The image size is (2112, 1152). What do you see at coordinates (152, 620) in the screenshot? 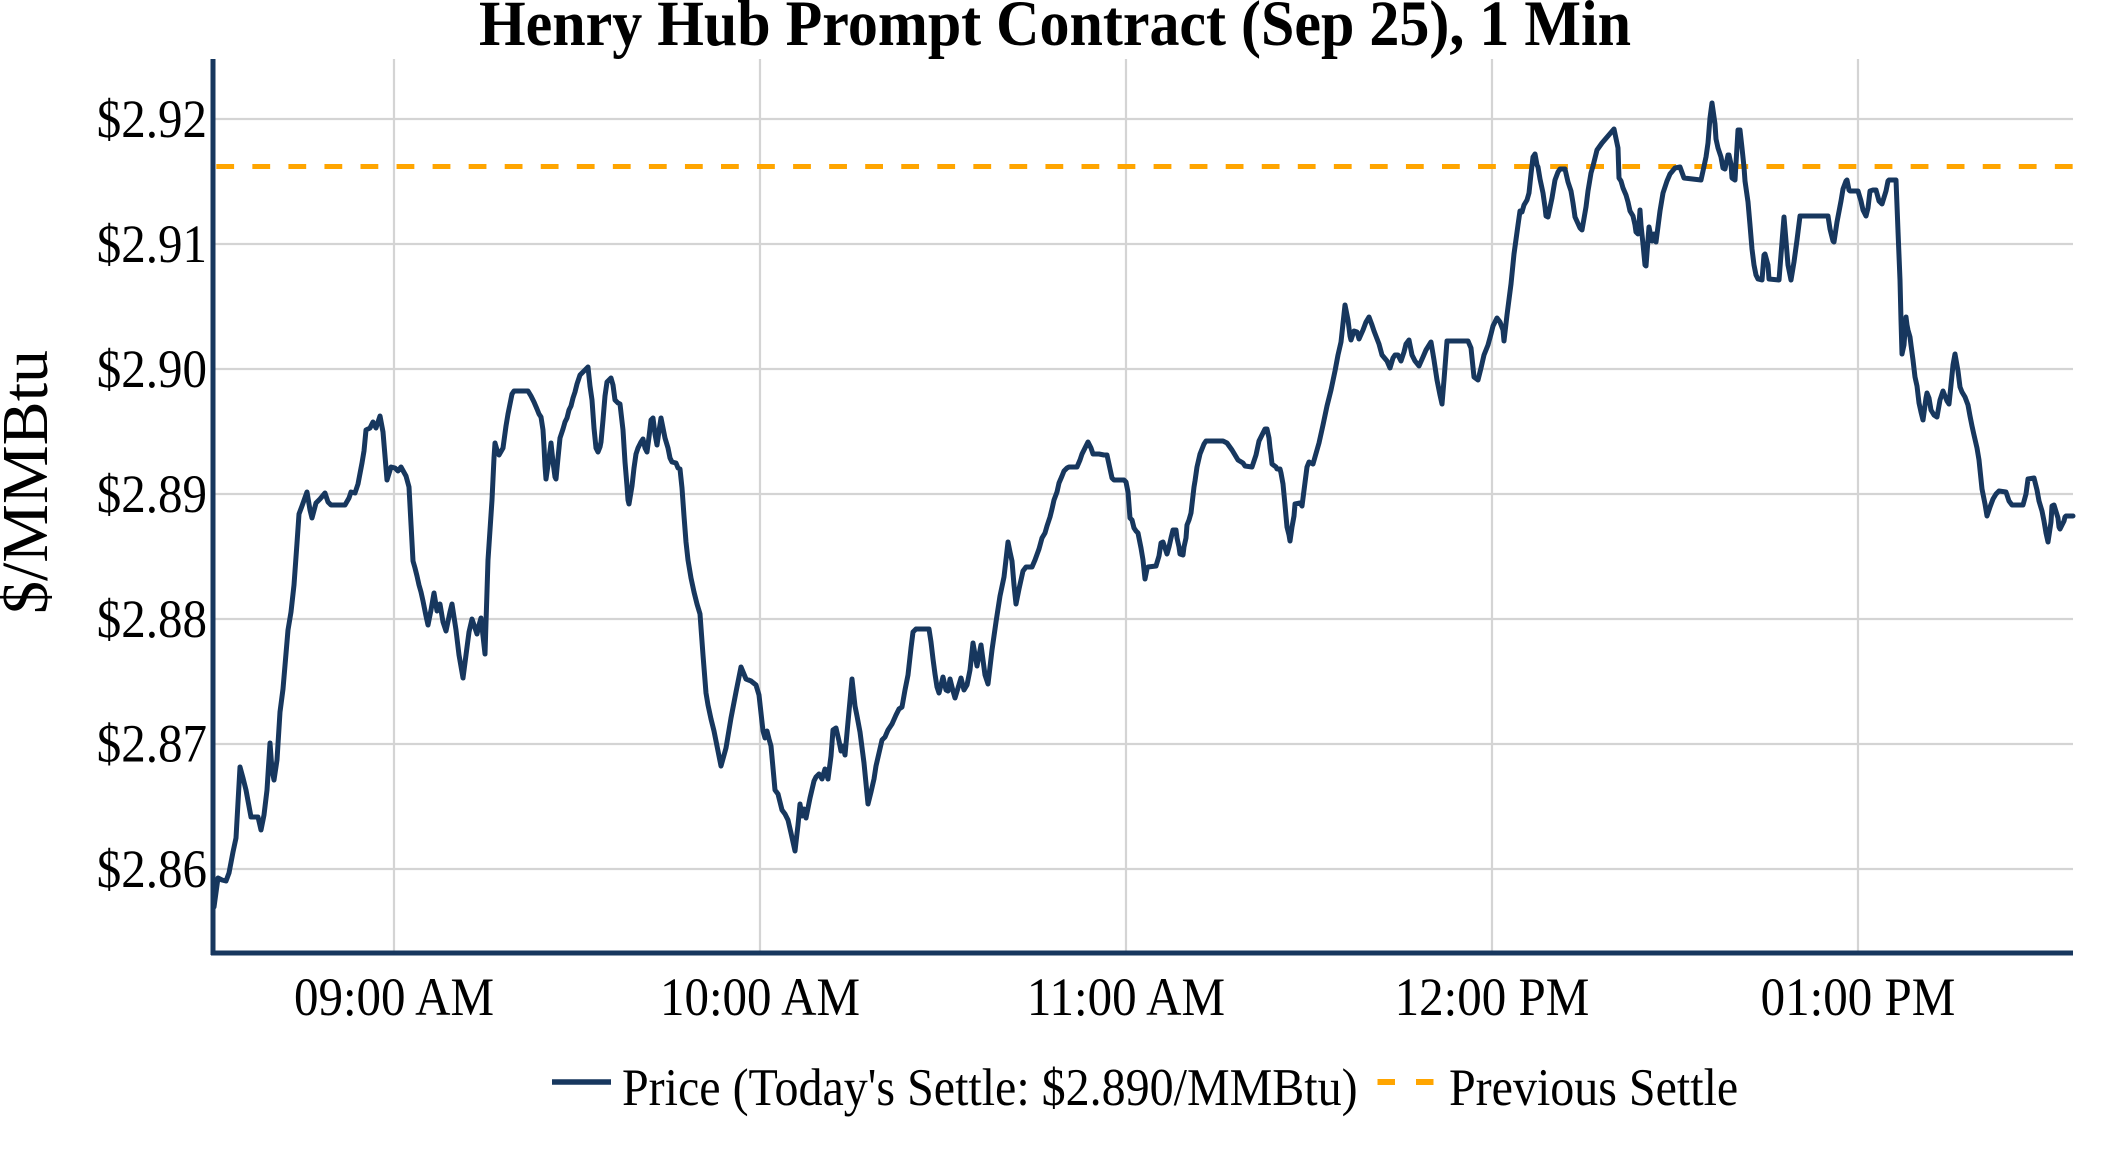
I see `svg-text: $2.88` at bounding box center [152, 620].